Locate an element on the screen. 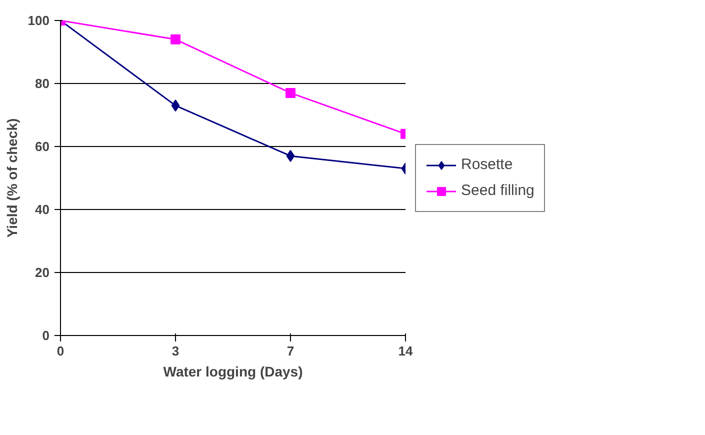  y-tick-label: 20 is located at coordinates (42, 272).